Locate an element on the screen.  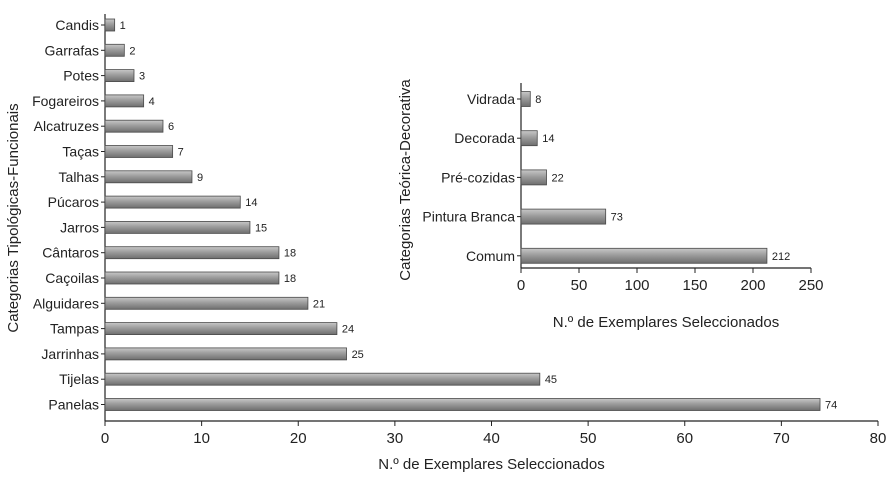
category-label: Pintura Branca is located at coordinates (468, 217).